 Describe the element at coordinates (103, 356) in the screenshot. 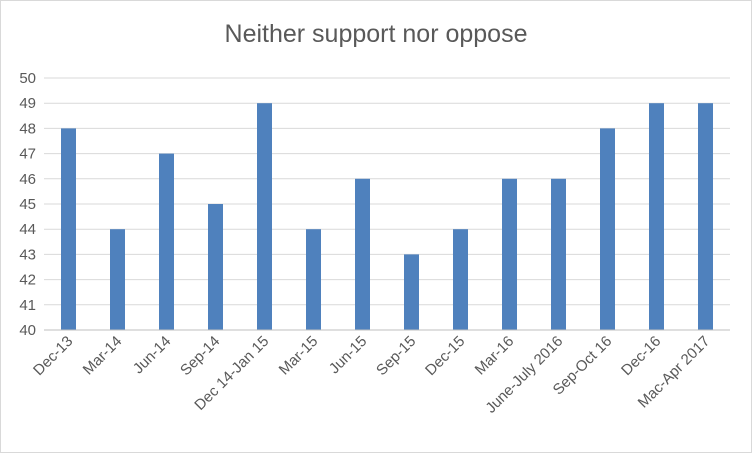

I see `x-tick-label: Mar-14` at that location.